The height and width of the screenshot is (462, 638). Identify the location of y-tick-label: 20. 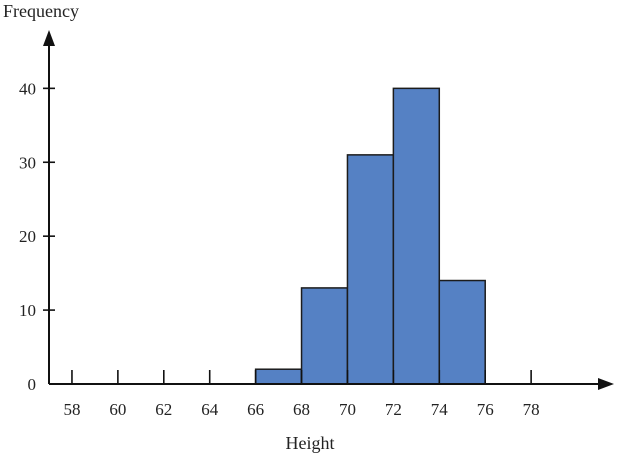
(27, 236).